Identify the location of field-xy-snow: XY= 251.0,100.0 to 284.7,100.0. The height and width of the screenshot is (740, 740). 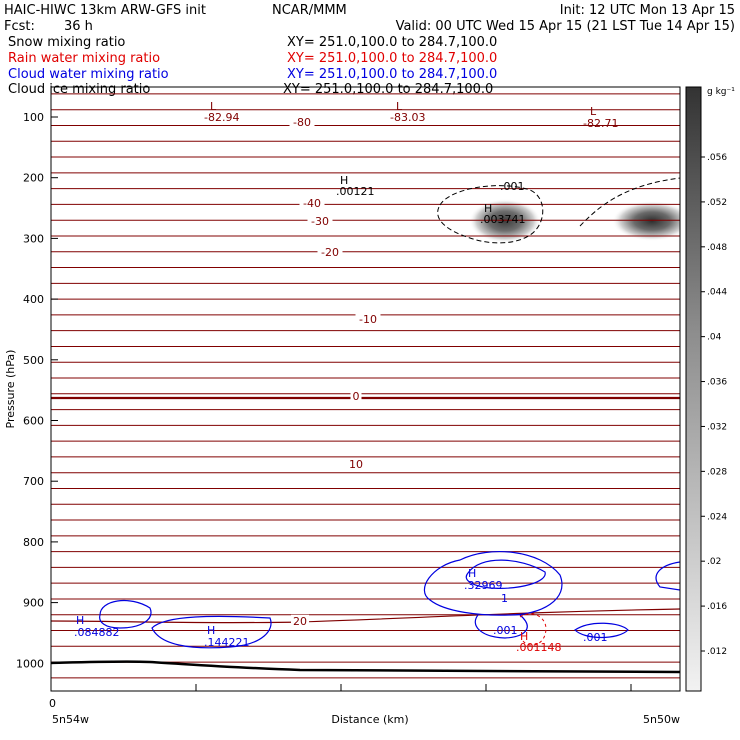
(392, 42).